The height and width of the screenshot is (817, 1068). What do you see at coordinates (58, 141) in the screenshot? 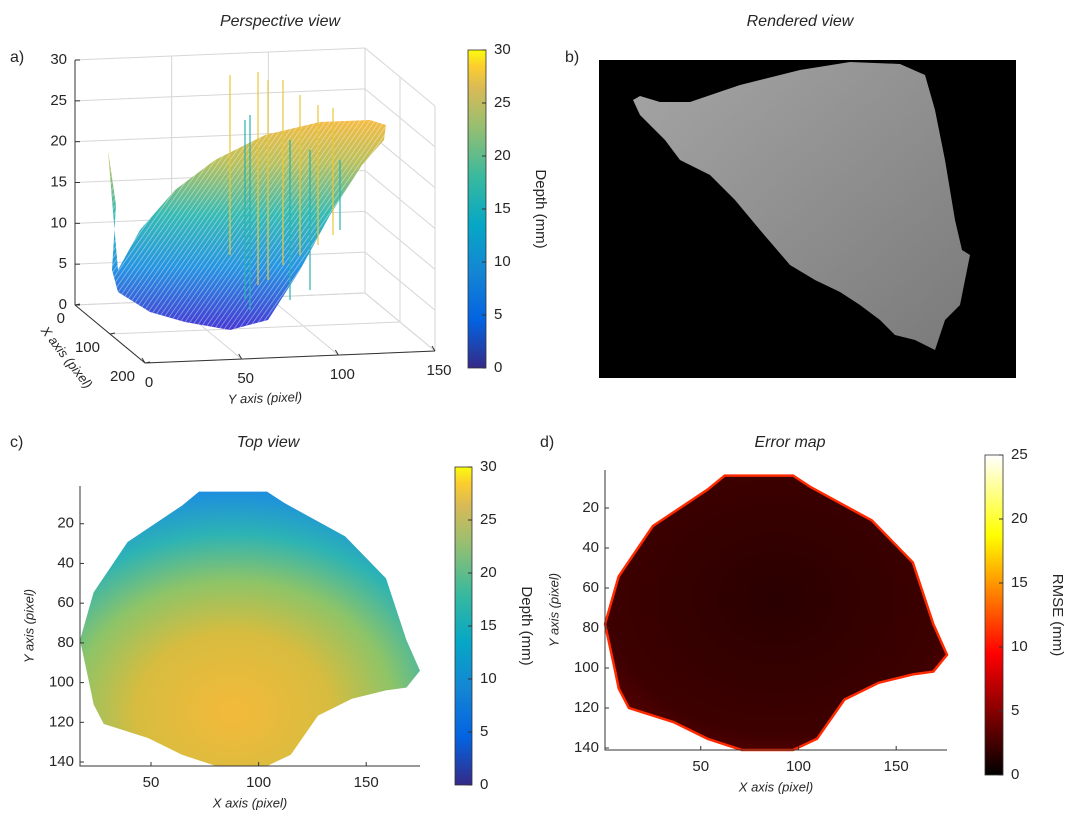
I see `z-tick-label: 20` at bounding box center [58, 141].